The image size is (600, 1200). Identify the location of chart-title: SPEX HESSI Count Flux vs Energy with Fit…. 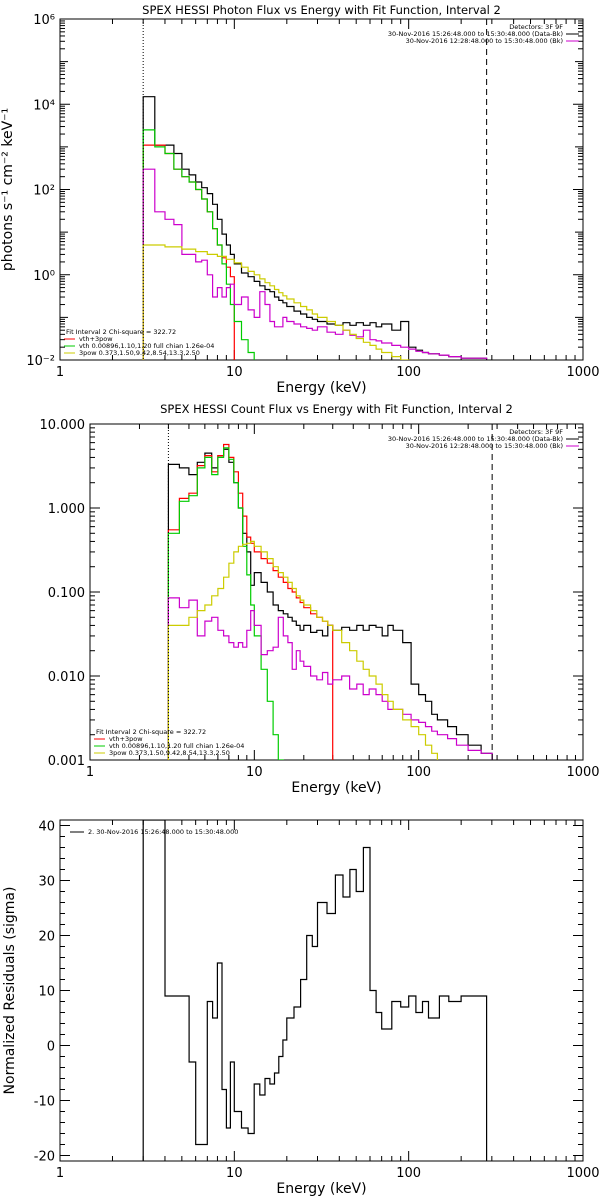
(336, 409).